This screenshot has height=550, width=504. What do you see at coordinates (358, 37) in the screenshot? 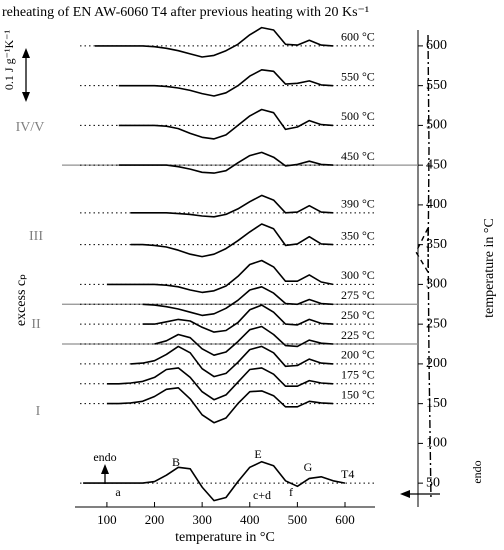
I see `curve-label: 600 °C` at bounding box center [358, 37].